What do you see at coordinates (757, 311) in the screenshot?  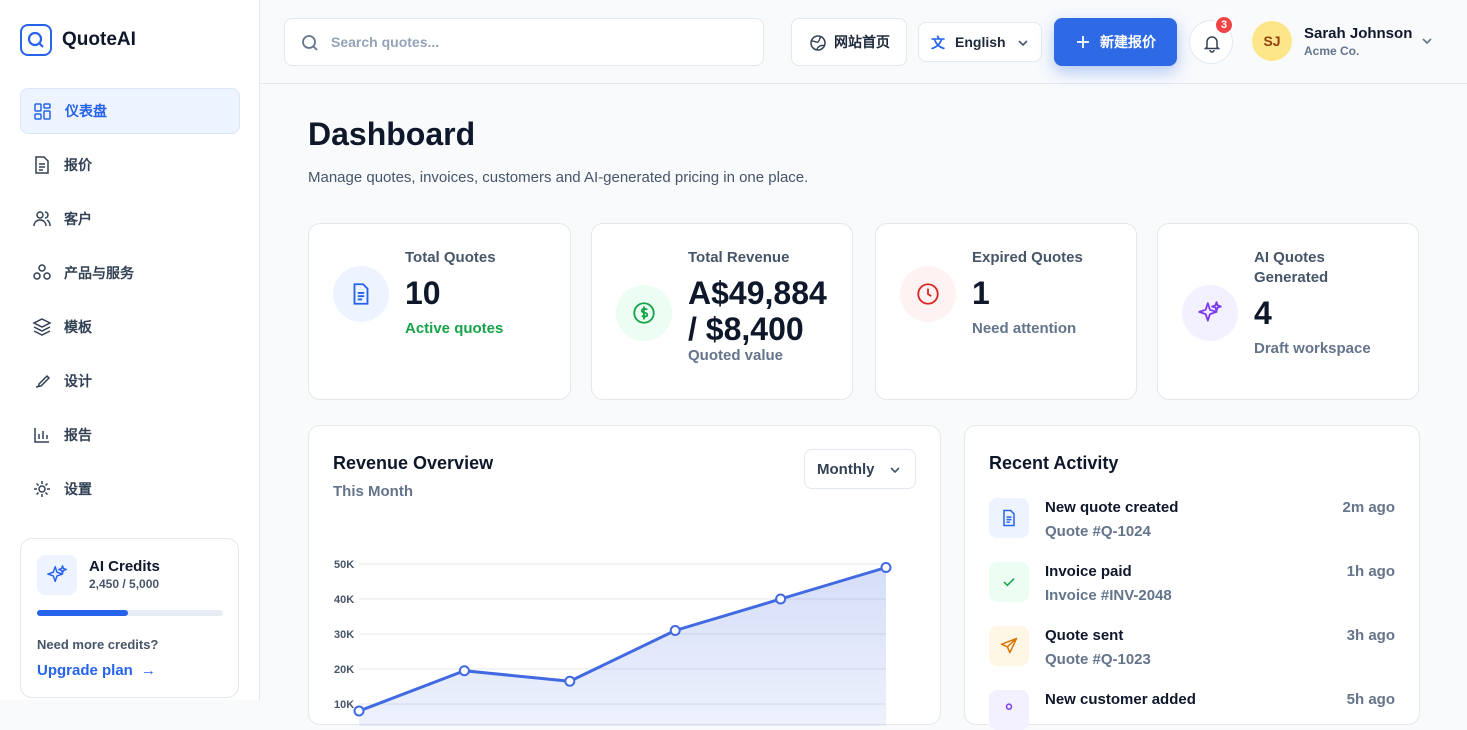 I see `stat-value: A$49,884 / $8,400` at bounding box center [757, 311].